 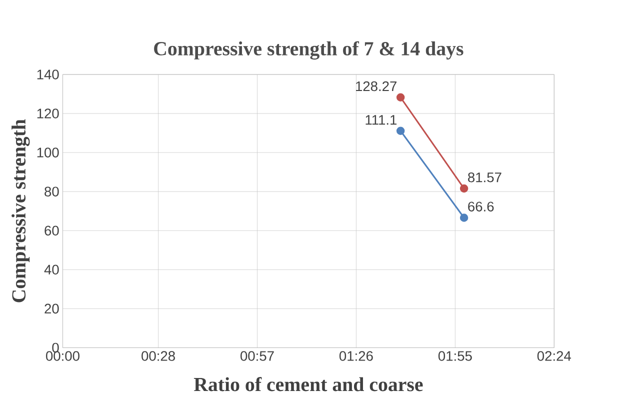 What do you see at coordinates (485, 177) in the screenshot?
I see `data-label: 81.57` at bounding box center [485, 177].